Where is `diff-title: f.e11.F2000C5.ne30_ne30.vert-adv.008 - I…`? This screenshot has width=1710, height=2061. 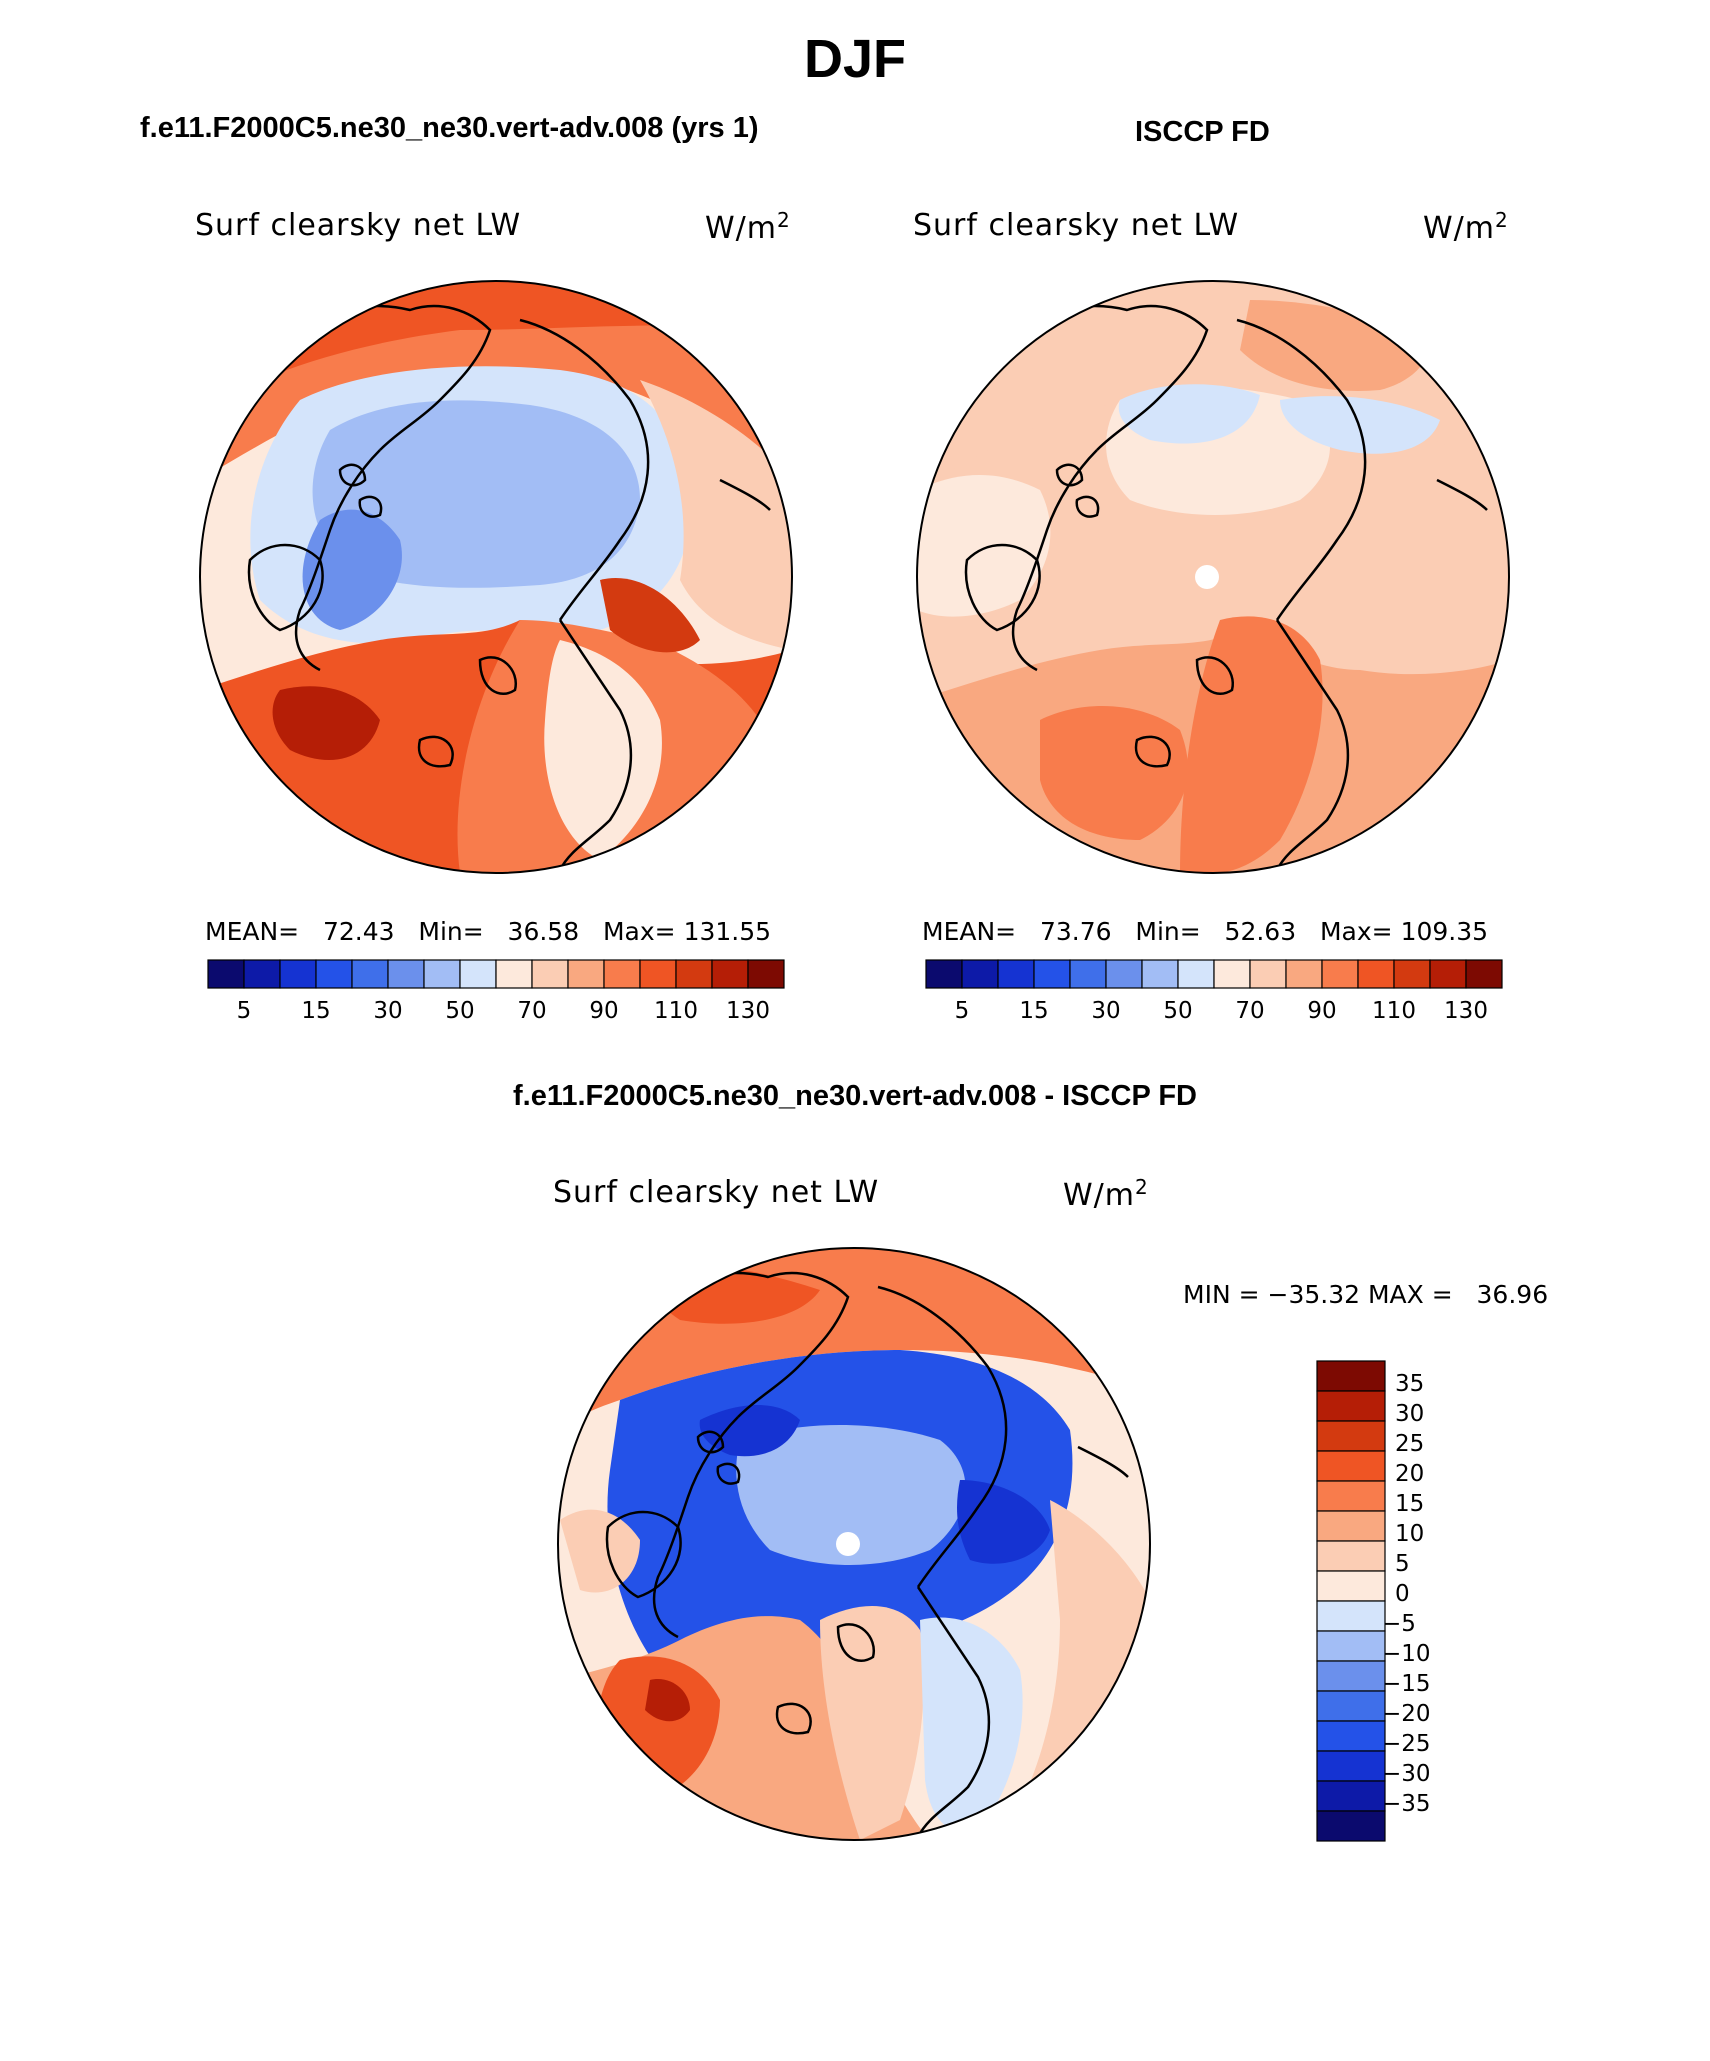
diff-title: f.e11.F2000C5.ne30_ne30.vert-adv.008 - I… is located at coordinates (854, 1096).